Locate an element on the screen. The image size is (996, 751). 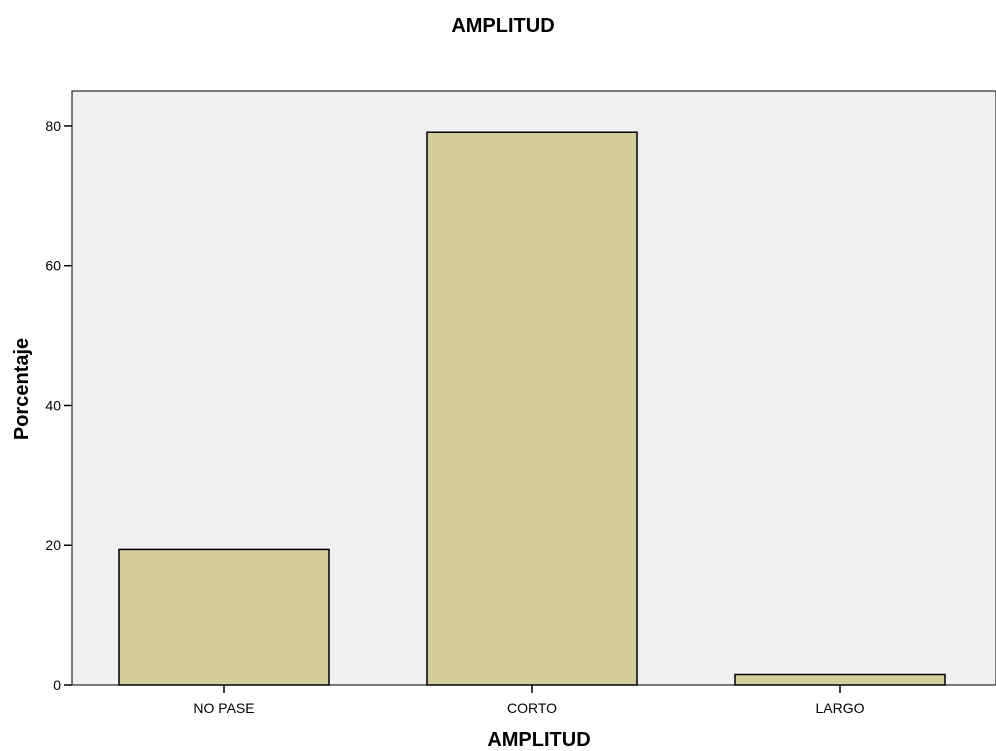
x-axis: NO PASE CORTO LARGO is located at coordinates (529, 700).